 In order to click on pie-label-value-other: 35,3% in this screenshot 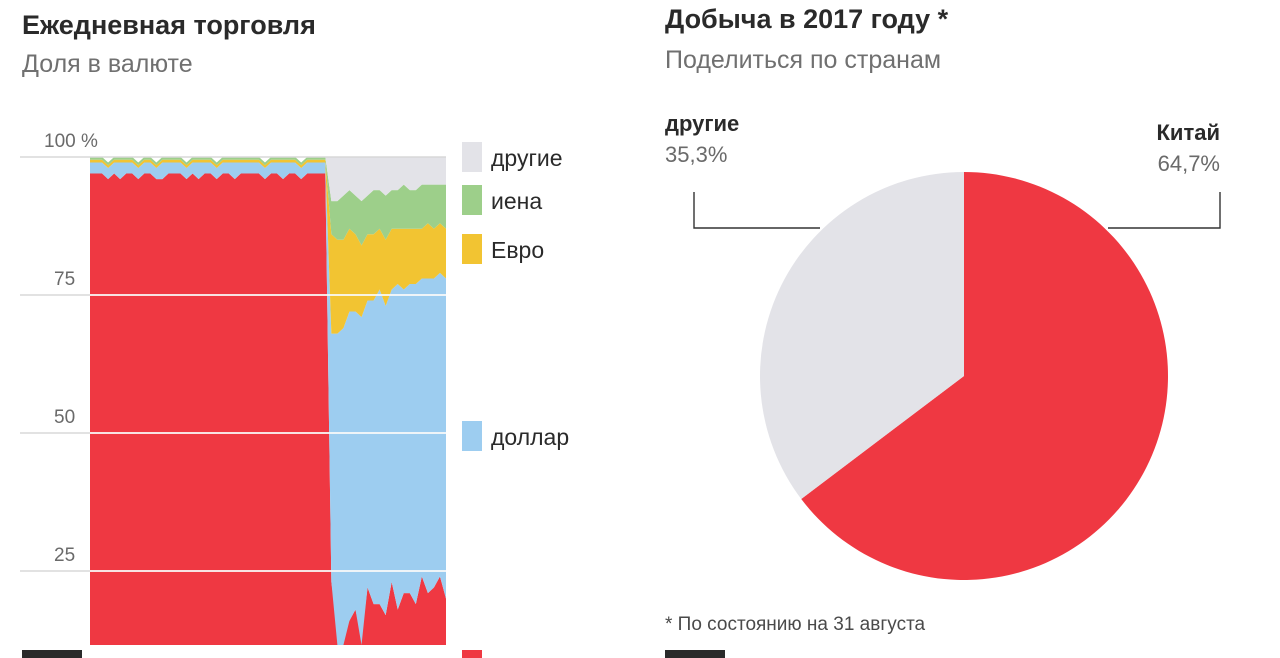, I will do `click(696, 154)`.